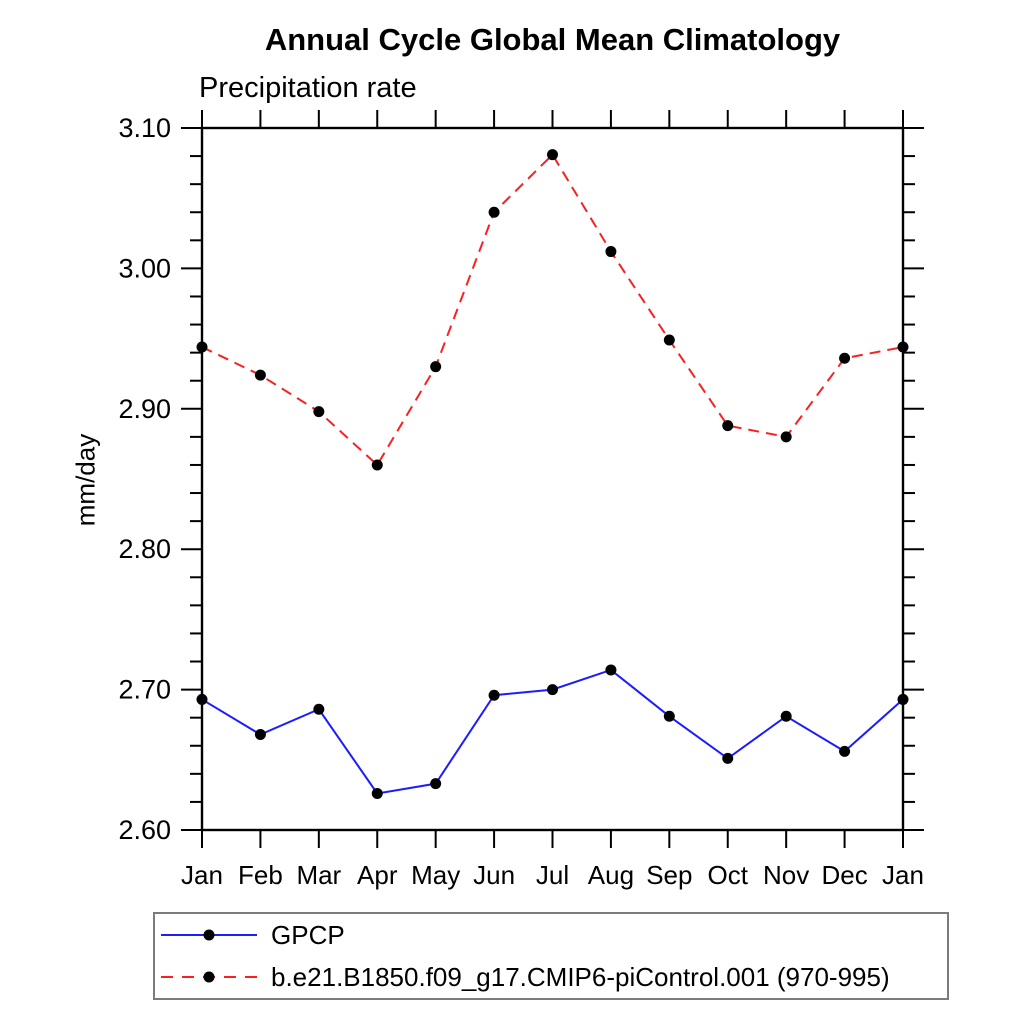 The width and height of the screenshot is (1024, 1024). Describe the element at coordinates (377, 875) in the screenshot. I see `svg-text: Apr` at that location.